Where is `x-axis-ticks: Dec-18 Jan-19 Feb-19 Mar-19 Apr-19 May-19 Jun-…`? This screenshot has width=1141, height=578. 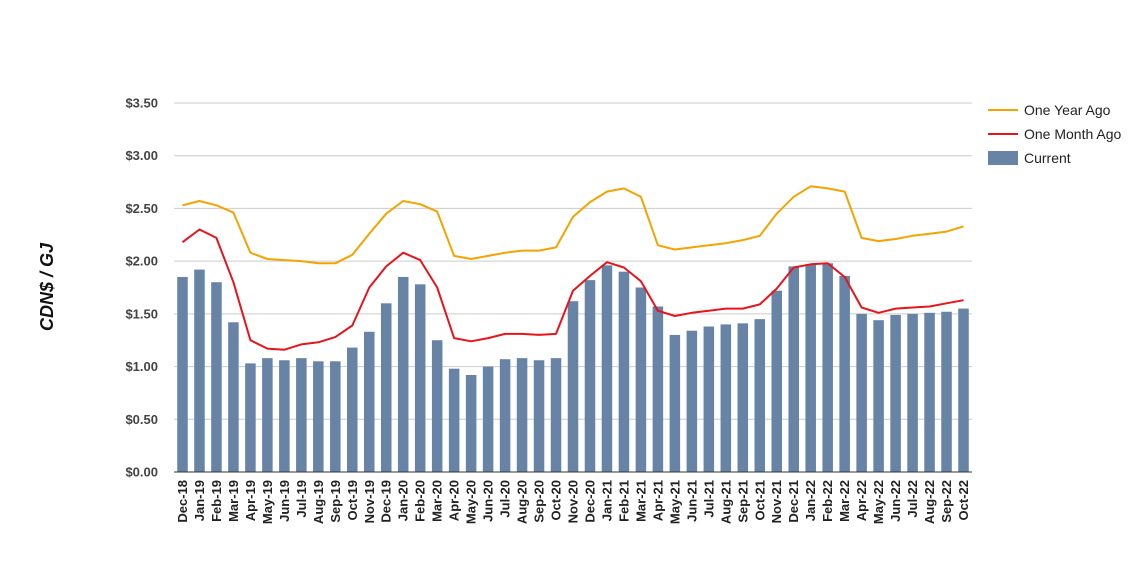 x-axis-ticks: Dec-18 Jan-19 Feb-19 Mar-19 Apr-19 May-19 Jun-… is located at coordinates (573, 502).